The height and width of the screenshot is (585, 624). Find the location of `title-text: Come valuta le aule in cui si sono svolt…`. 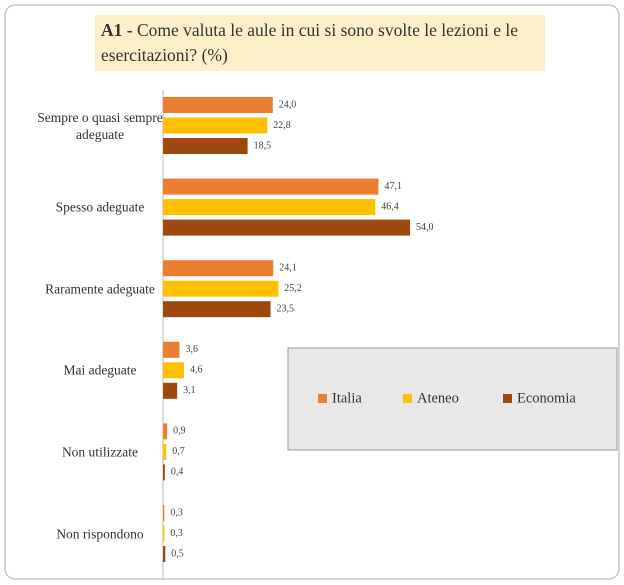

title-text: Come valuta le aule in cui si sono svolt… is located at coordinates (309, 42).